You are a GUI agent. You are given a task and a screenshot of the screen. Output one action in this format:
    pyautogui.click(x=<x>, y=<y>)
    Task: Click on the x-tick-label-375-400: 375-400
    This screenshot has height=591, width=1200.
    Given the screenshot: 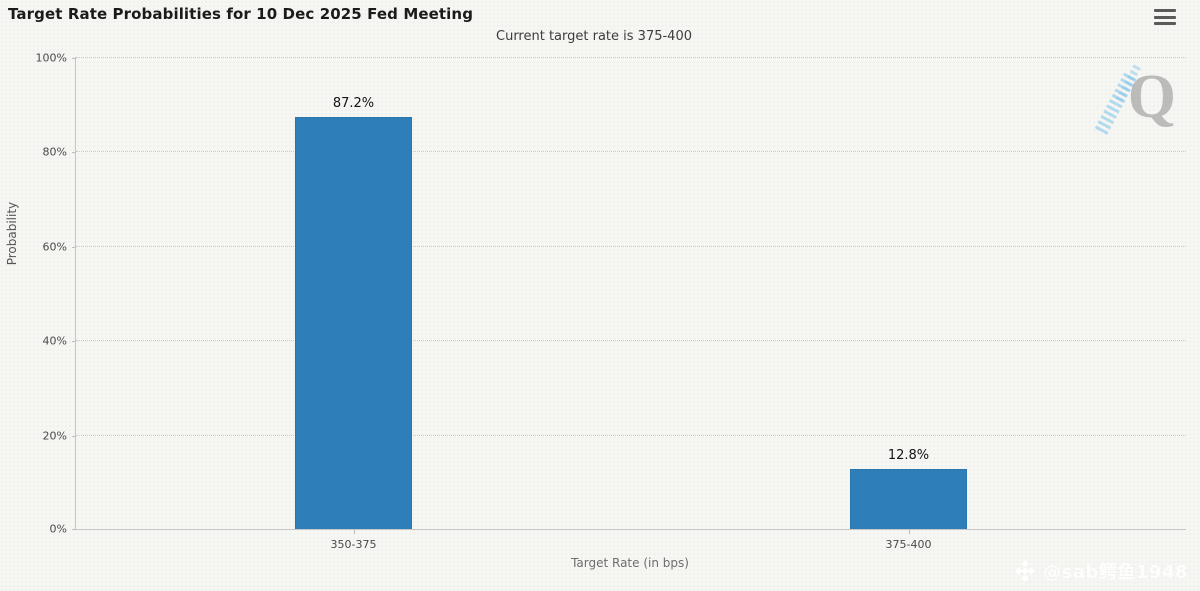 What is the action you would take?
    pyautogui.click(x=908, y=544)
    